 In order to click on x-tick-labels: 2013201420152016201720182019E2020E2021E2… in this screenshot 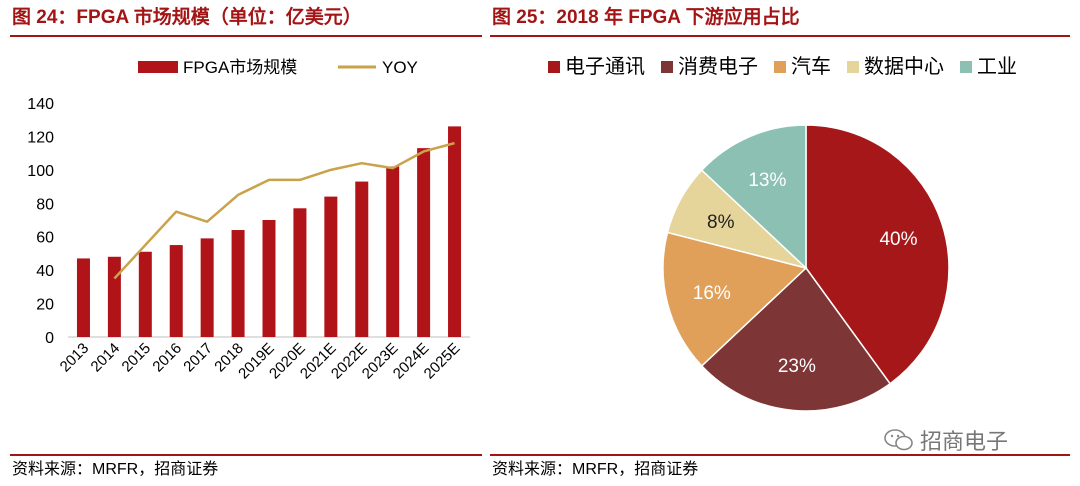, I will do `click(260, 361)`.